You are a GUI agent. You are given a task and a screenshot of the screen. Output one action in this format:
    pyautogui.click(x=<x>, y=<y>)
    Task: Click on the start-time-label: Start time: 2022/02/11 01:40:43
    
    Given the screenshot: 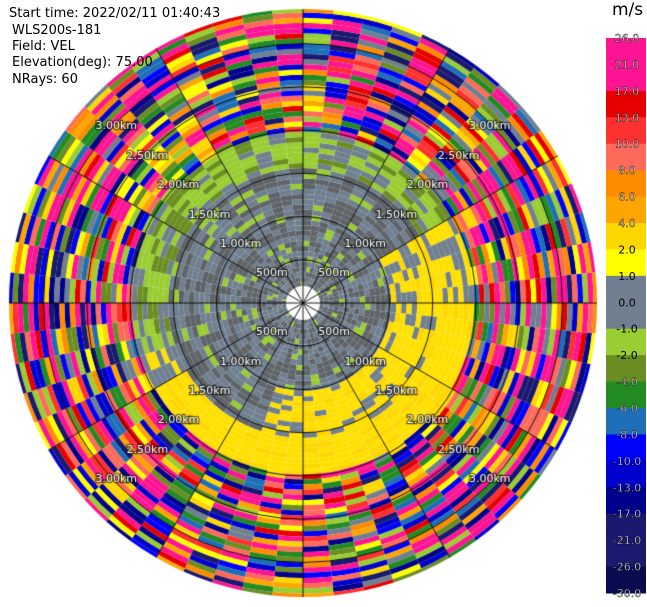 What is the action you would take?
    pyautogui.click(x=115, y=13)
    